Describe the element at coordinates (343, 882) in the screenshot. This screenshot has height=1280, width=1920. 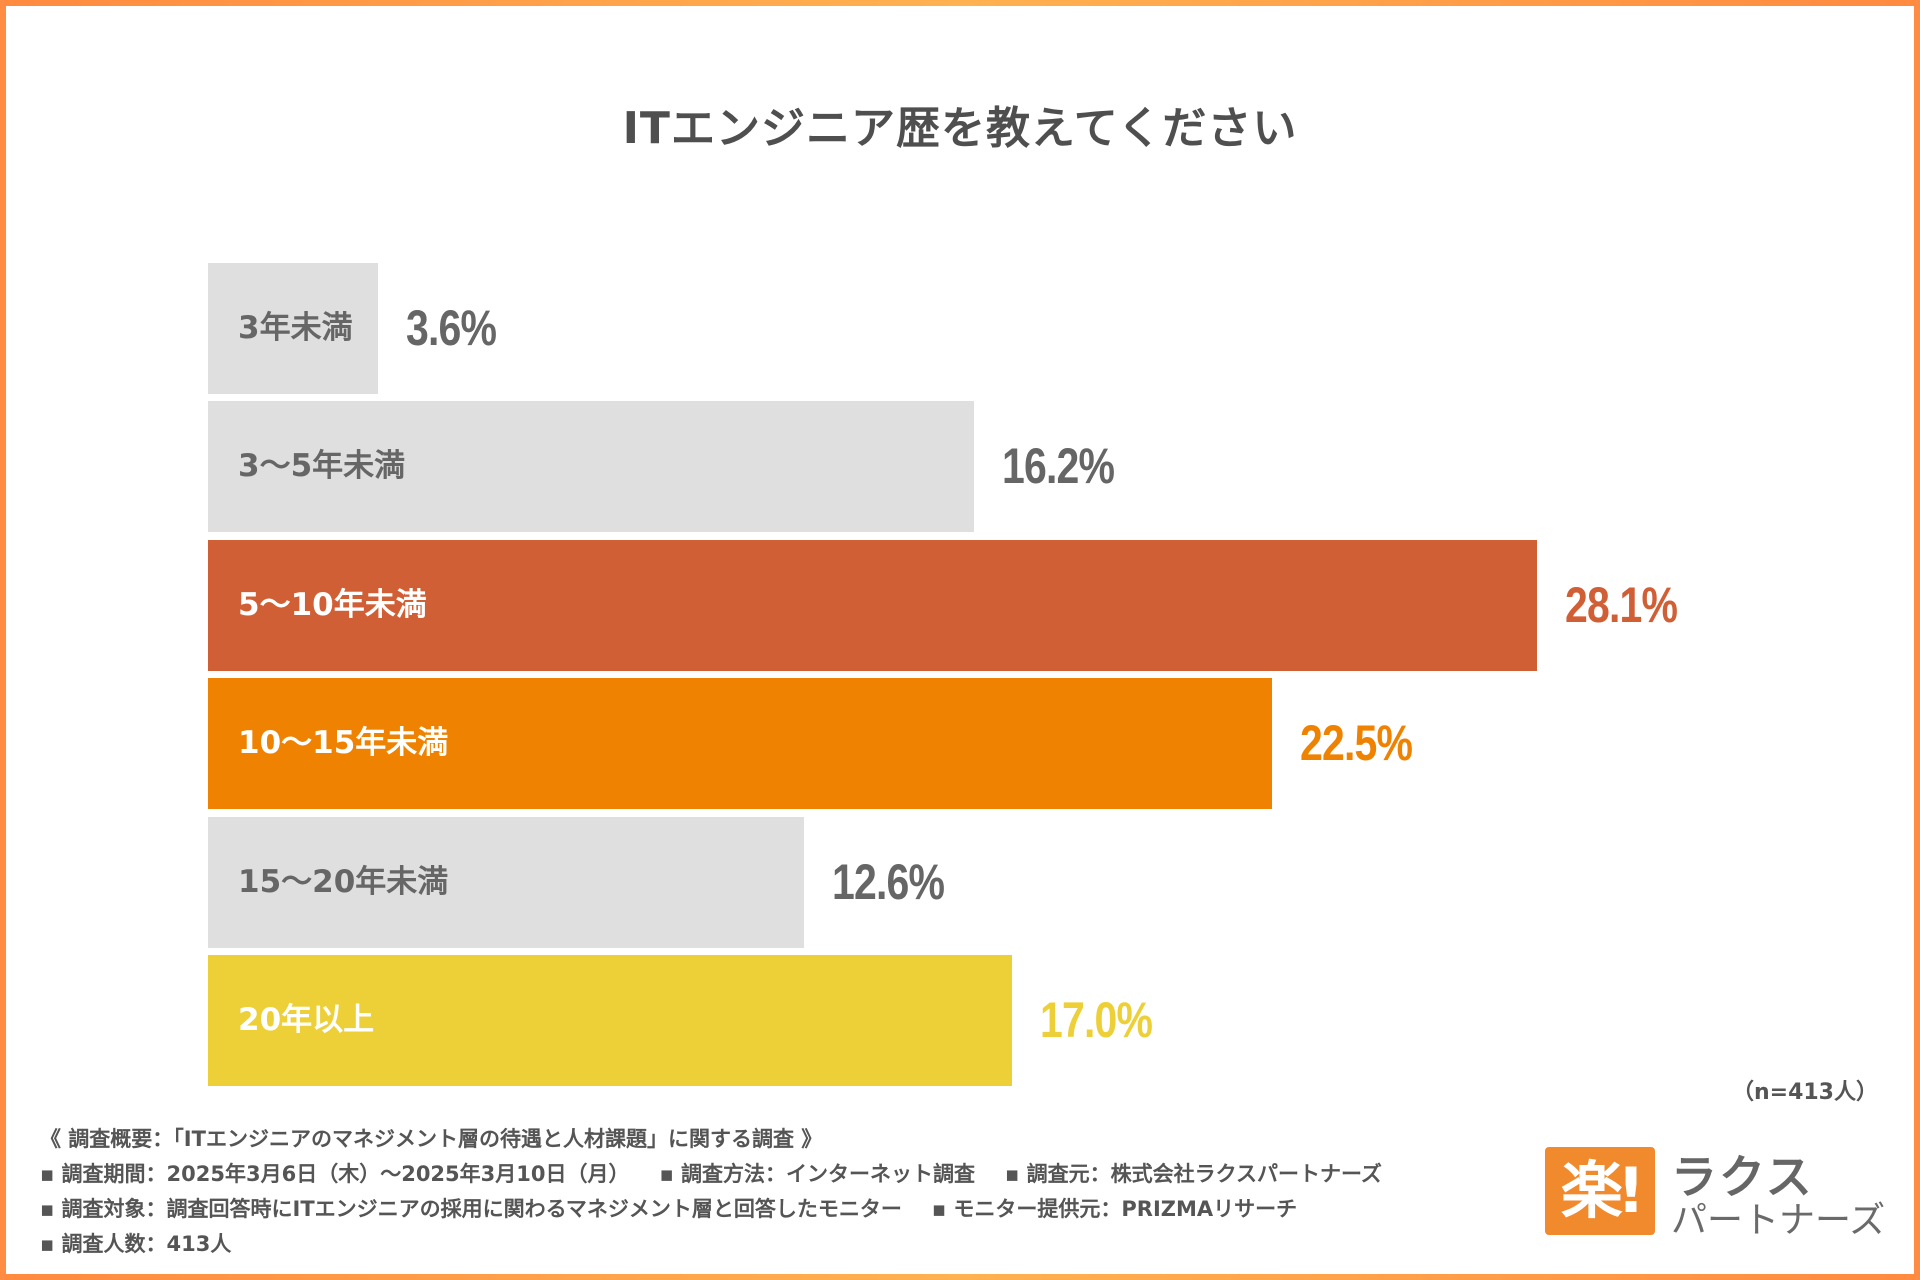
I see `bar-category-label: 15〜20年未満` at that location.